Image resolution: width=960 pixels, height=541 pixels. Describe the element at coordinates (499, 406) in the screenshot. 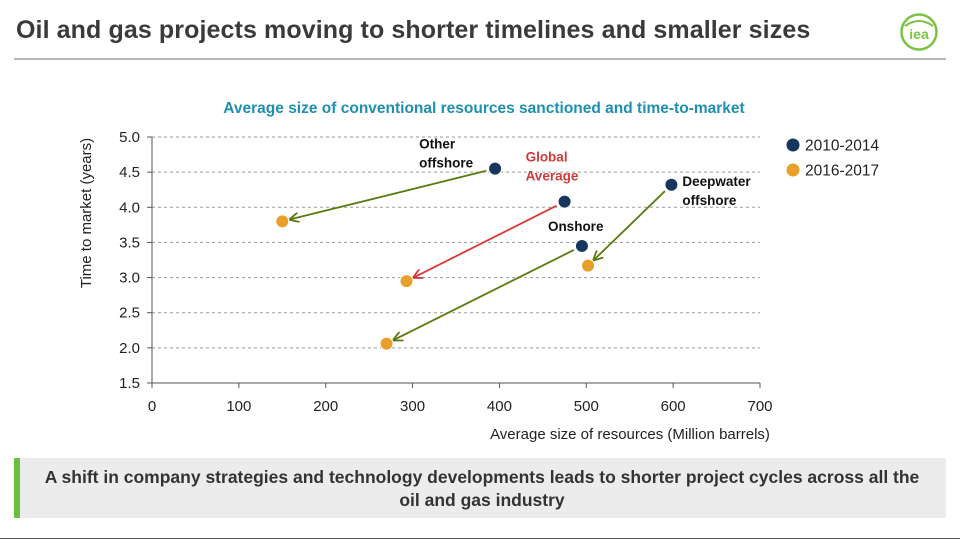

I see `x-tick-label: 400` at that location.